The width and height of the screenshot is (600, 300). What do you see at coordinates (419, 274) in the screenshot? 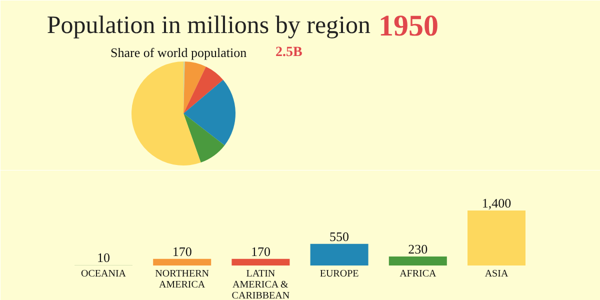
I see `x-tick-label: AFRICA` at bounding box center [419, 274].